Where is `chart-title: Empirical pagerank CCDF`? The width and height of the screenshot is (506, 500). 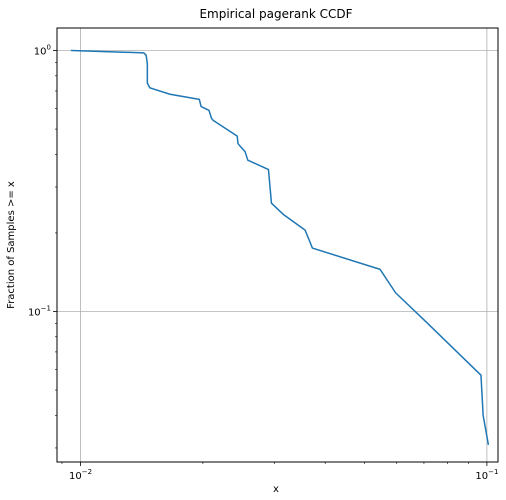
chart-title: Empirical pagerank CCDF is located at coordinates (275, 14).